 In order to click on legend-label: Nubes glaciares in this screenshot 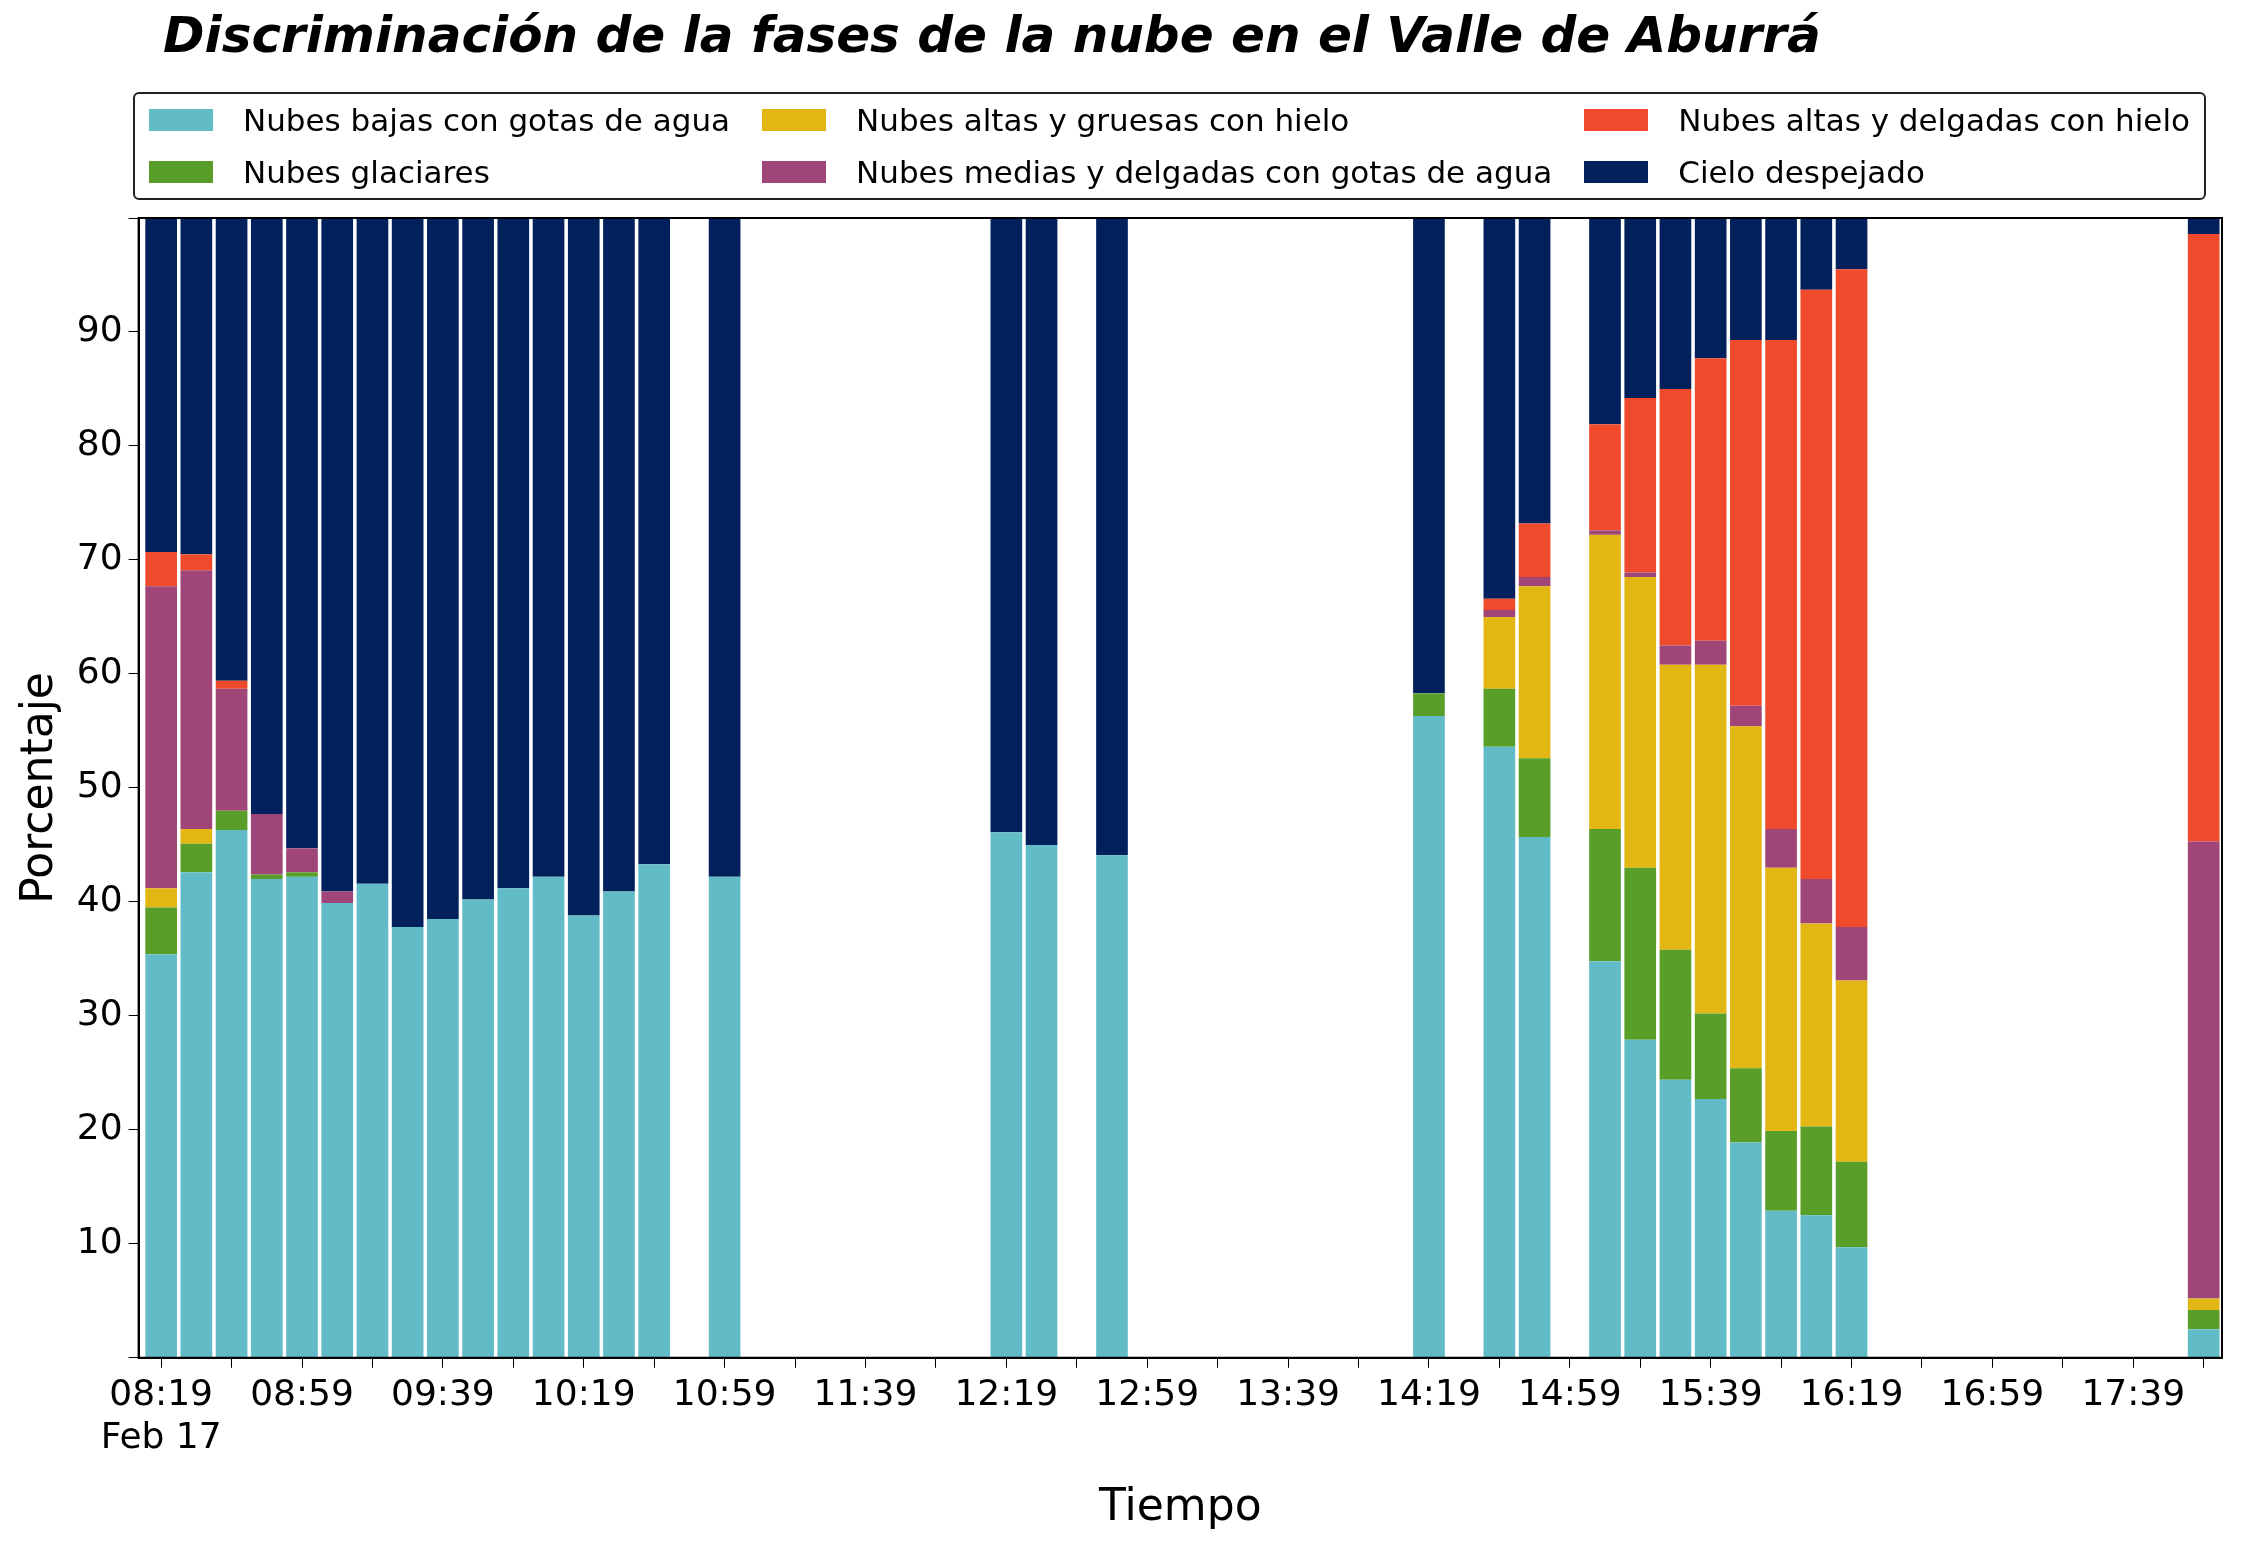, I will do `click(366, 172)`.